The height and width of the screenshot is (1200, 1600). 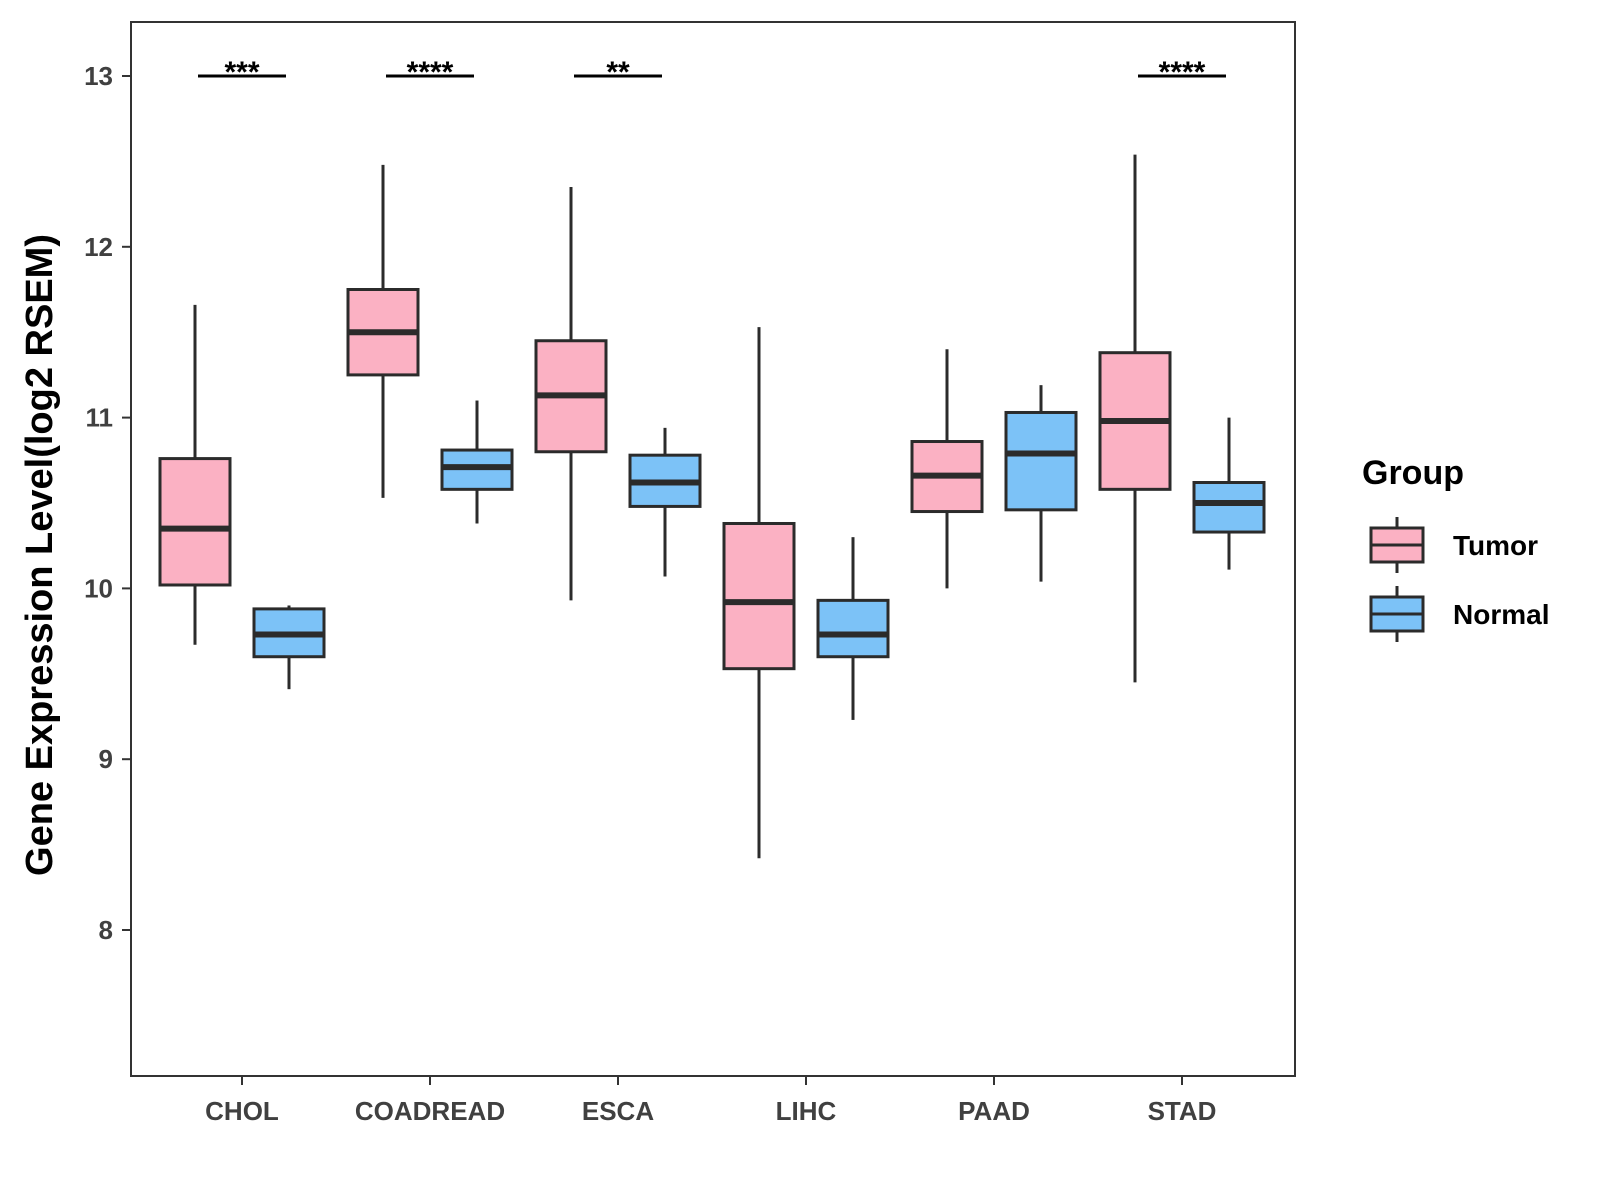 What do you see at coordinates (98, 76) in the screenshot?
I see `y-tick-label: 13` at bounding box center [98, 76].